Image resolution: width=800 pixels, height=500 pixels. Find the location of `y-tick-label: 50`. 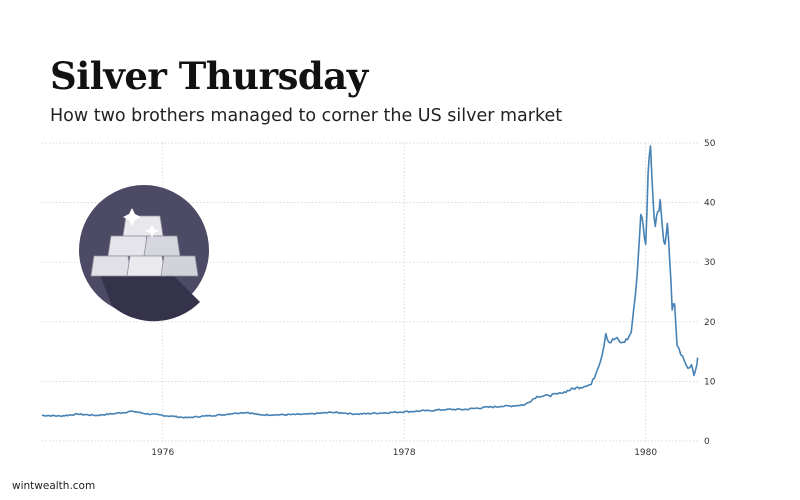

y-tick-label: 50 is located at coordinates (710, 144).